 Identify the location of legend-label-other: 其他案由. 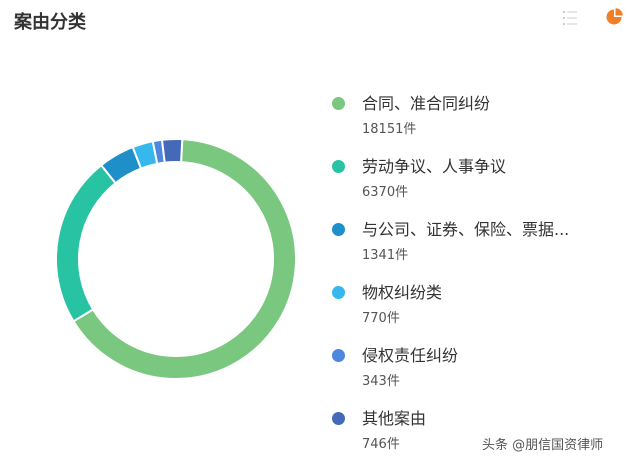
(394, 418).